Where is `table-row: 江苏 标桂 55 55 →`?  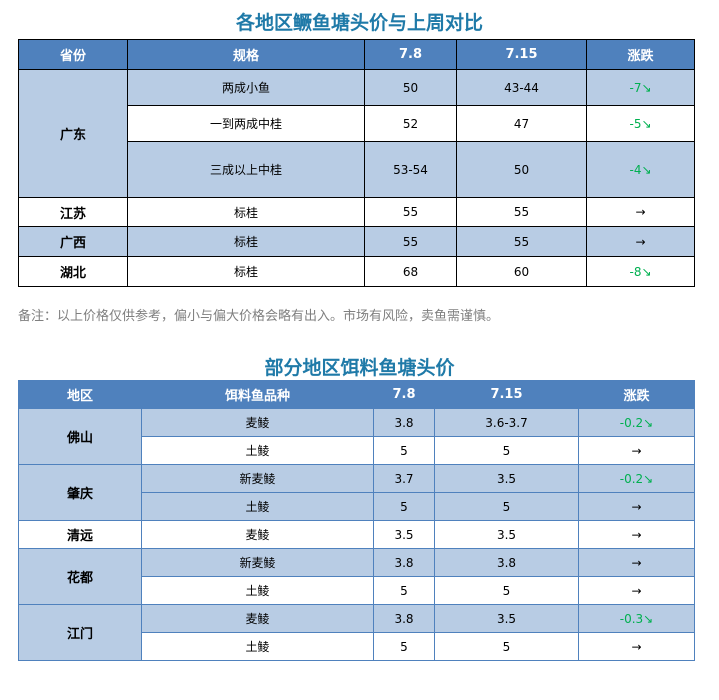 table-row: 江苏 标桂 55 55 → is located at coordinates (356, 212).